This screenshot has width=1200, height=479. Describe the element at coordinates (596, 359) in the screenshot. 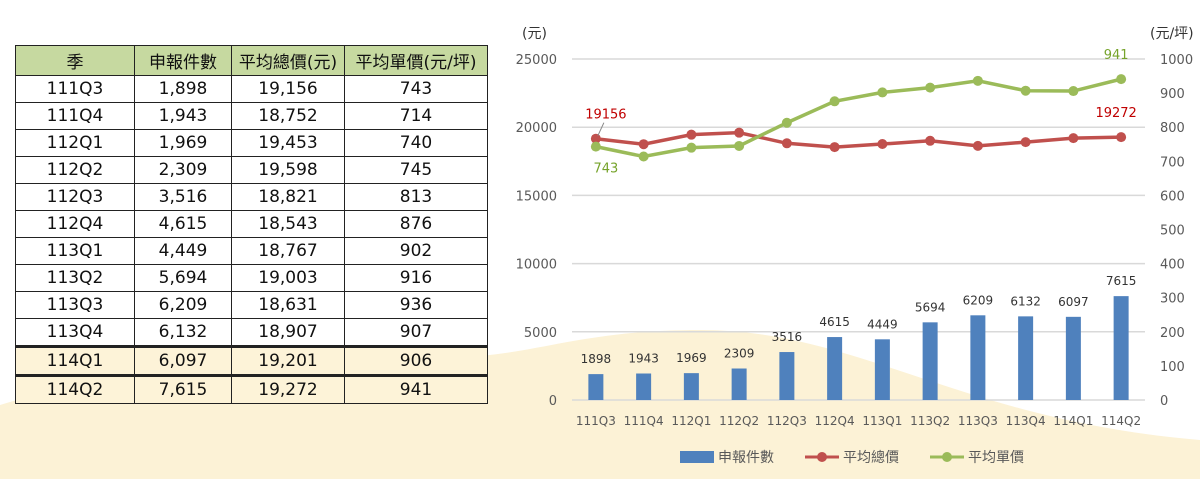

I see `bar-data-label: 1898` at that location.